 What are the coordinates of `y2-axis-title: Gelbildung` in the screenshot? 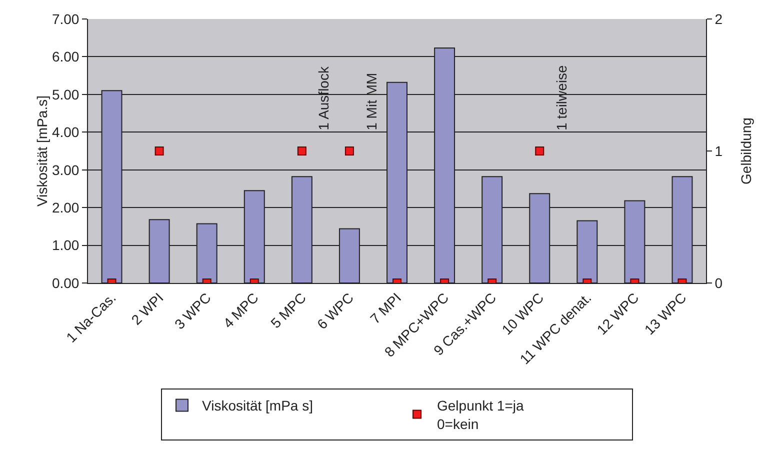 It's located at (746, 151).